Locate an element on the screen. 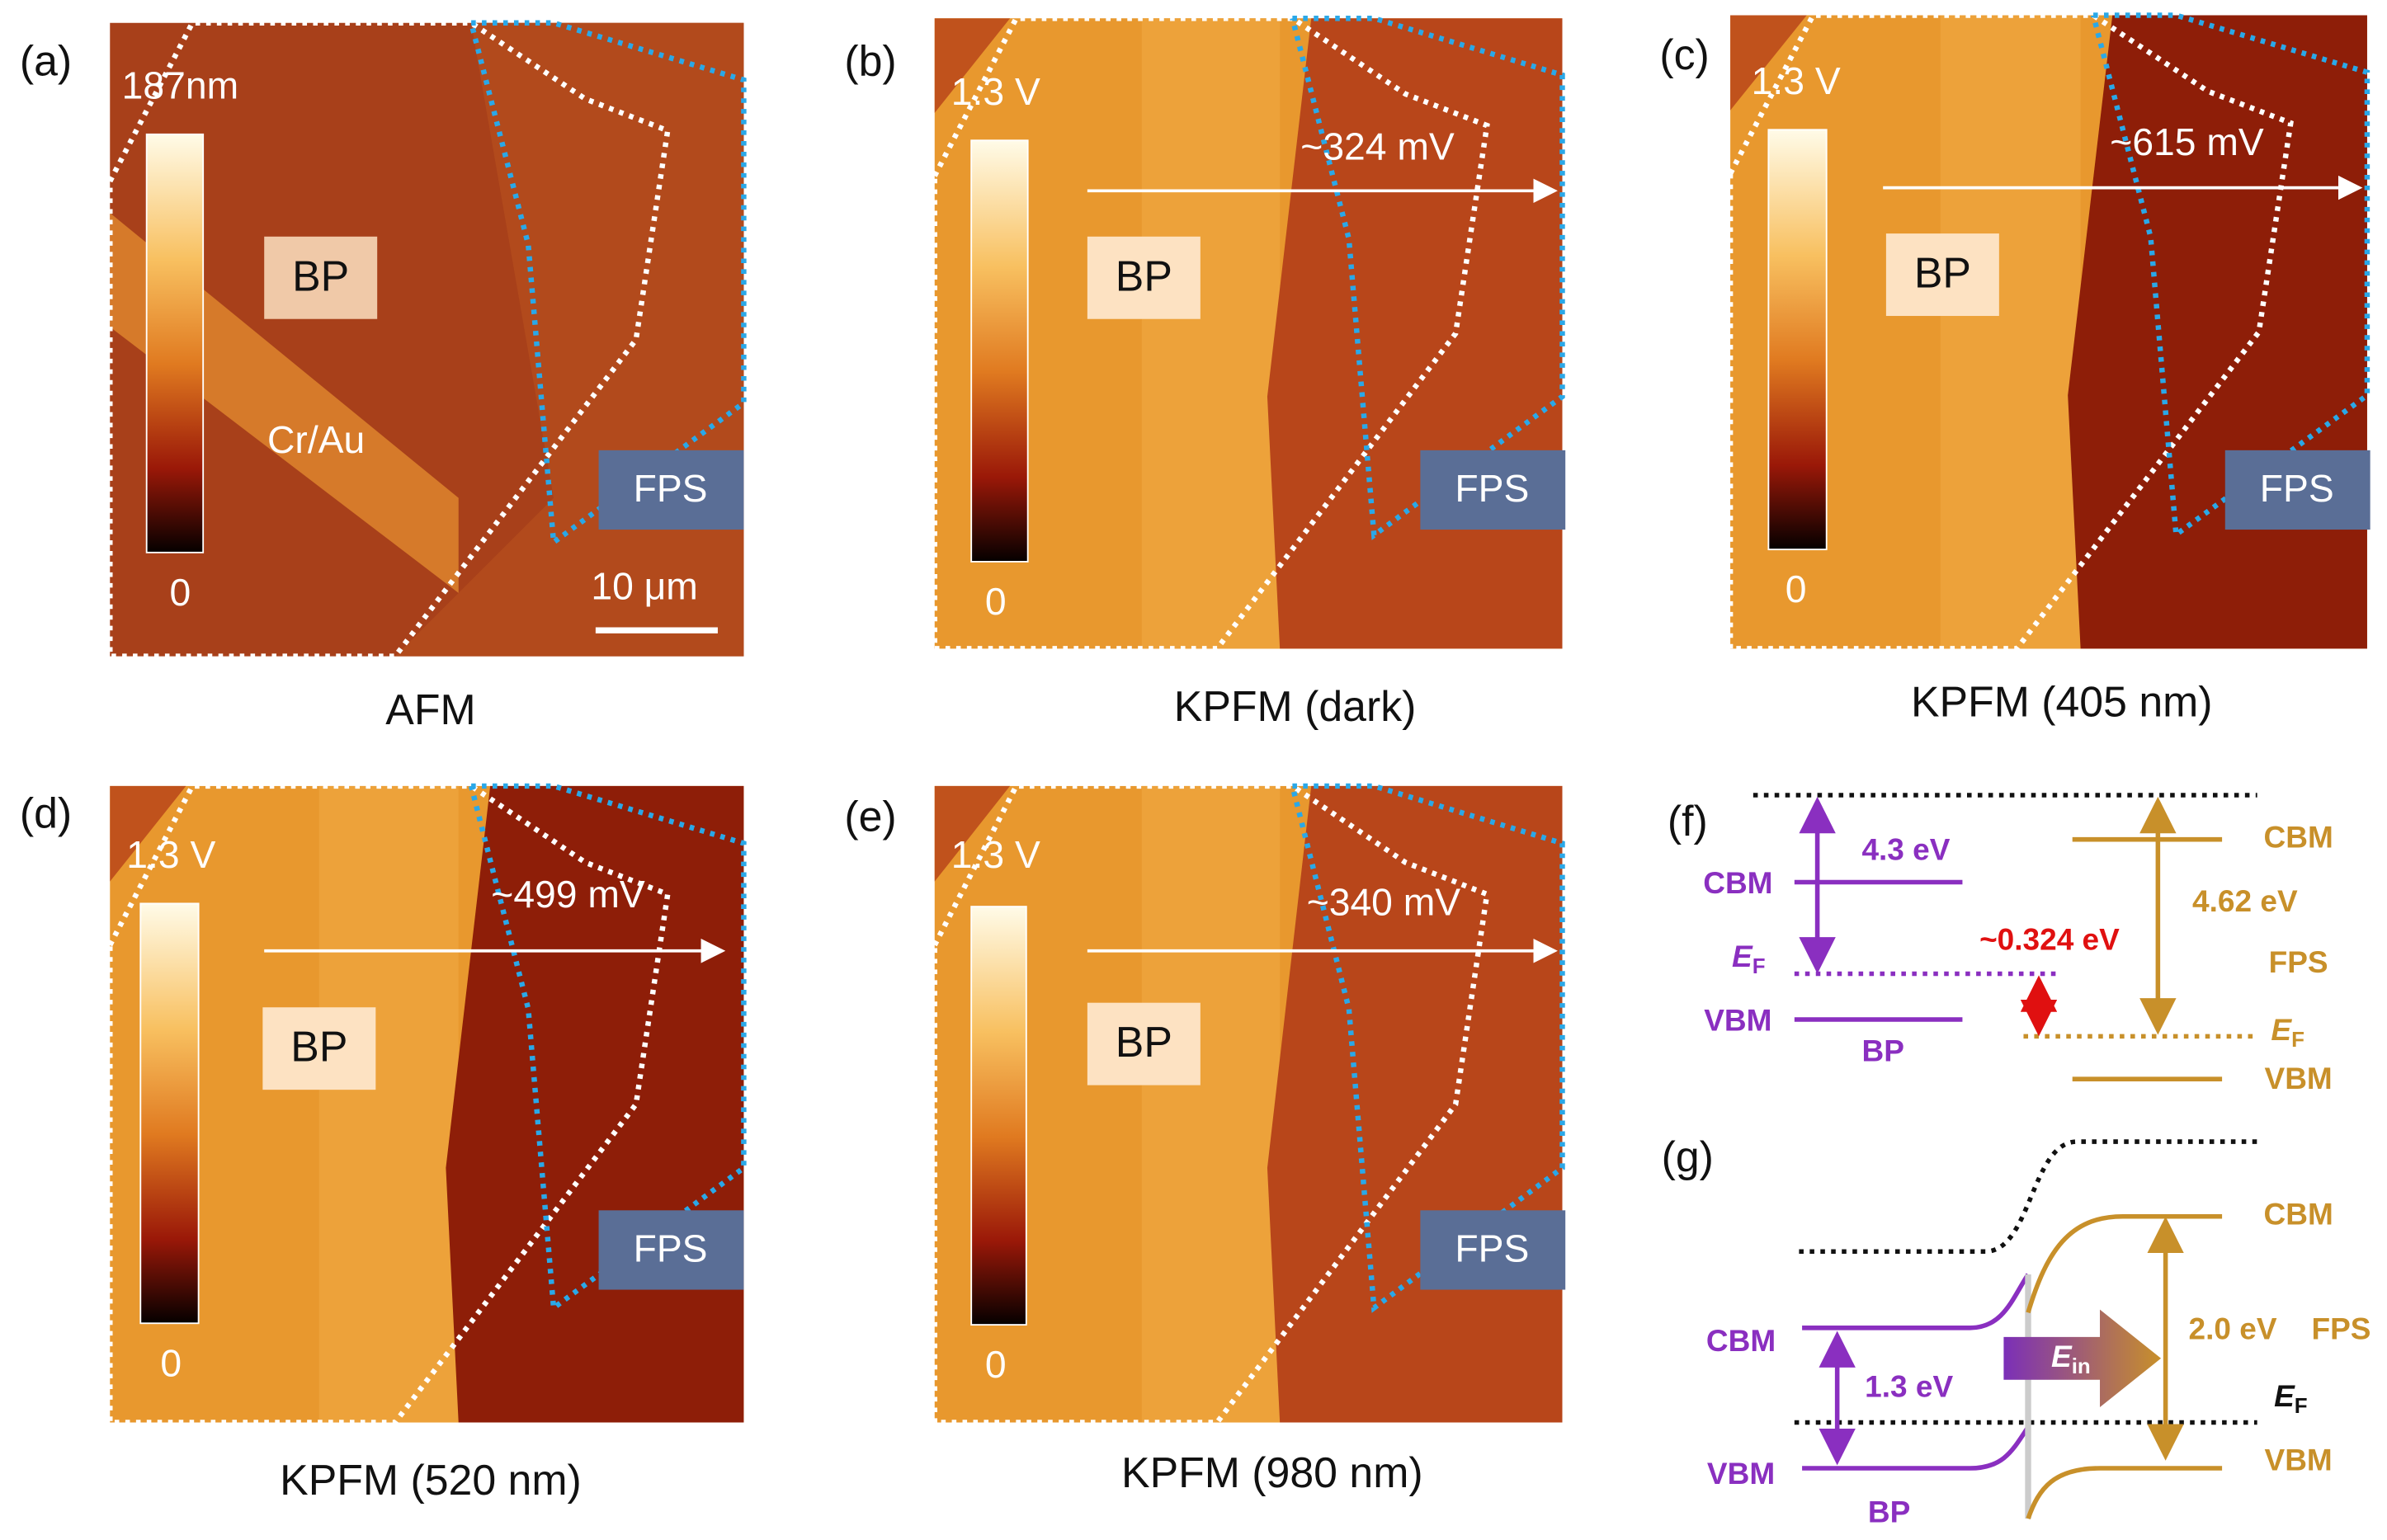  bp-cbm-line is located at coordinates (1916, 1301).